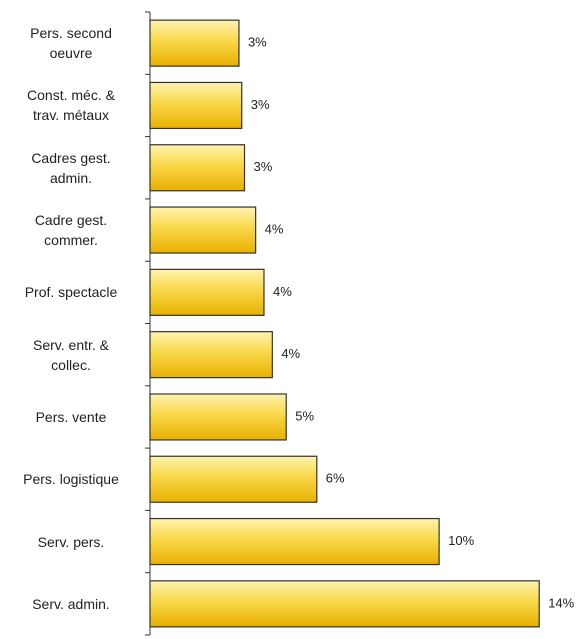 The width and height of the screenshot is (579, 639). I want to click on y-tick-label: Pers. second oeuvre, so click(71, 43).